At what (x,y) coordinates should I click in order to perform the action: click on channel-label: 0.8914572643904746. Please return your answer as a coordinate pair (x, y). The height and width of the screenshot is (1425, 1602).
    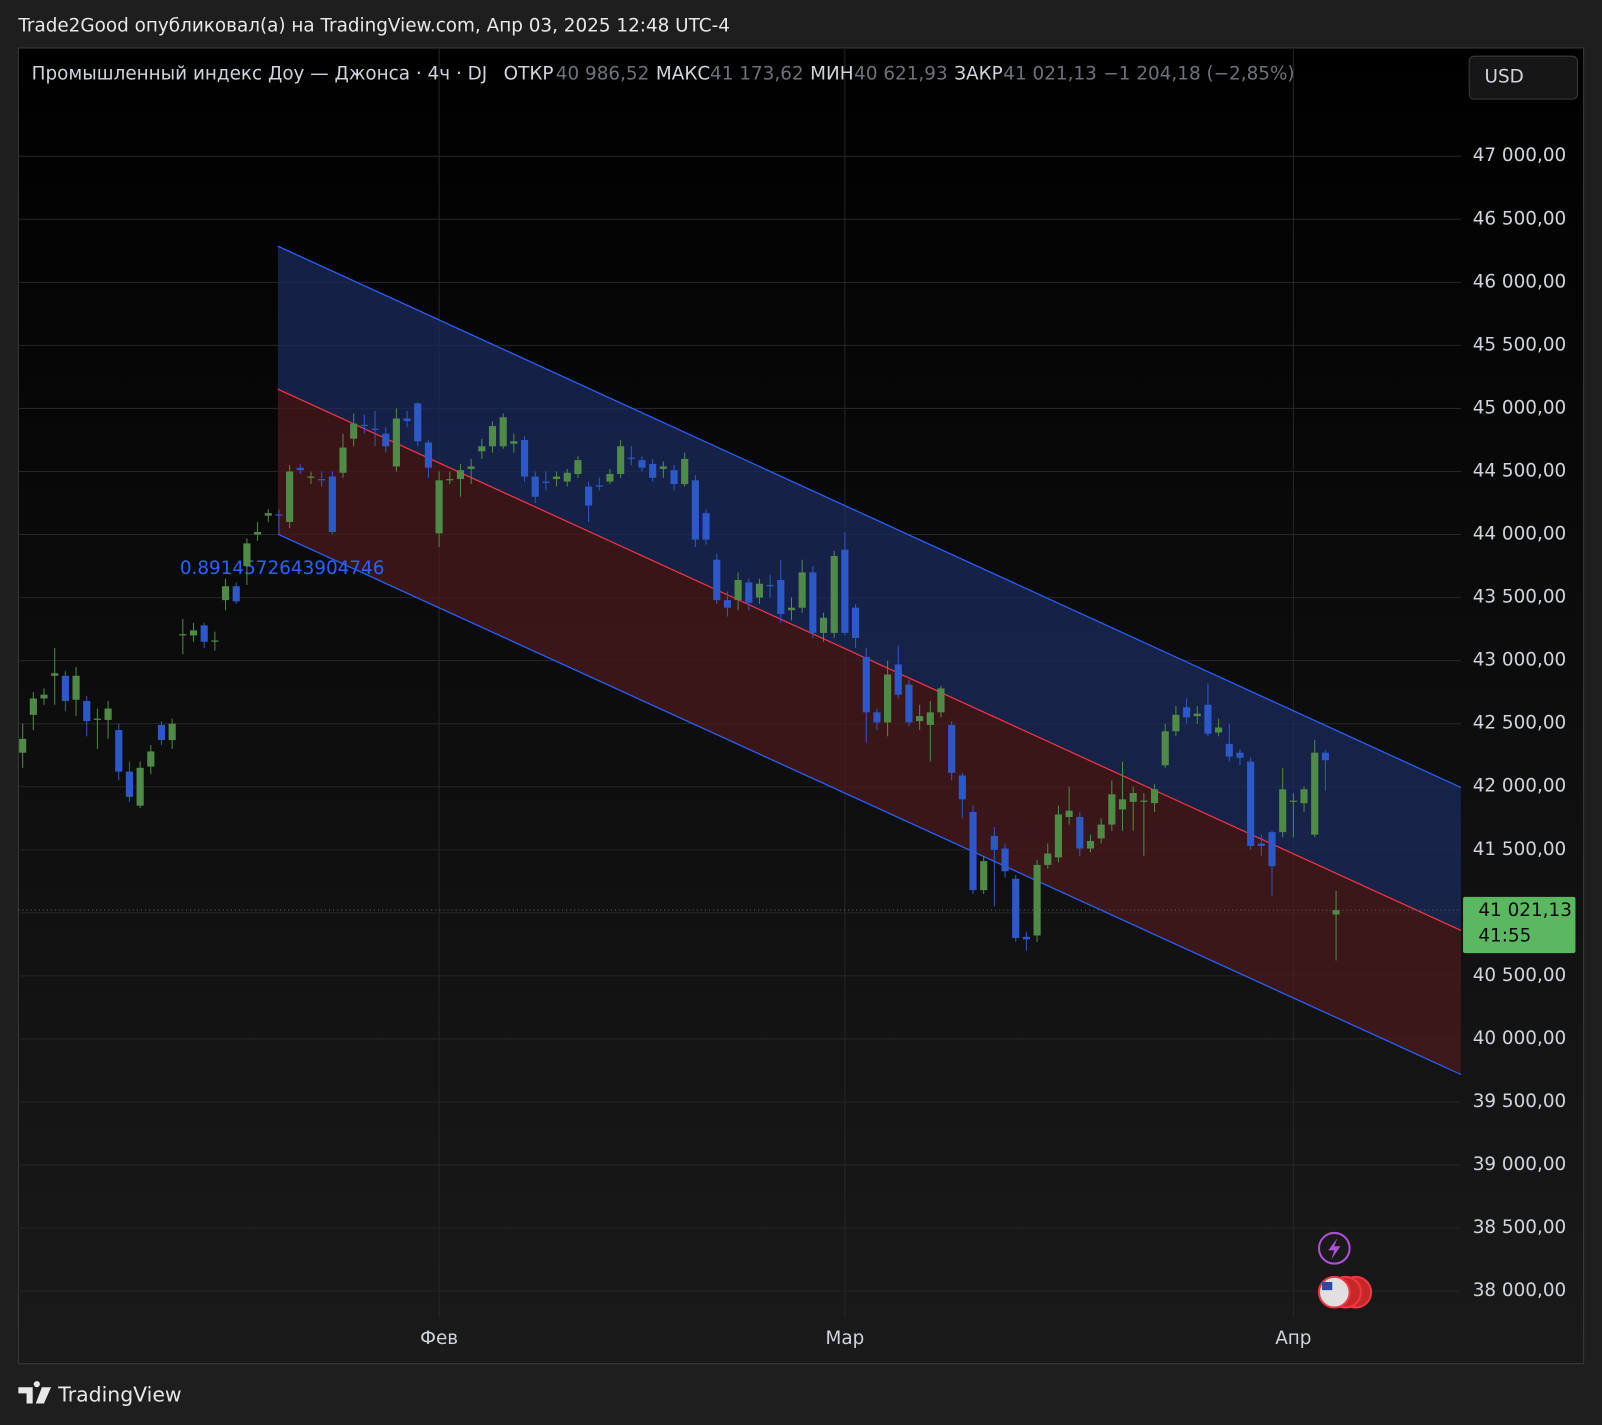
    Looking at the image, I should click on (282, 568).